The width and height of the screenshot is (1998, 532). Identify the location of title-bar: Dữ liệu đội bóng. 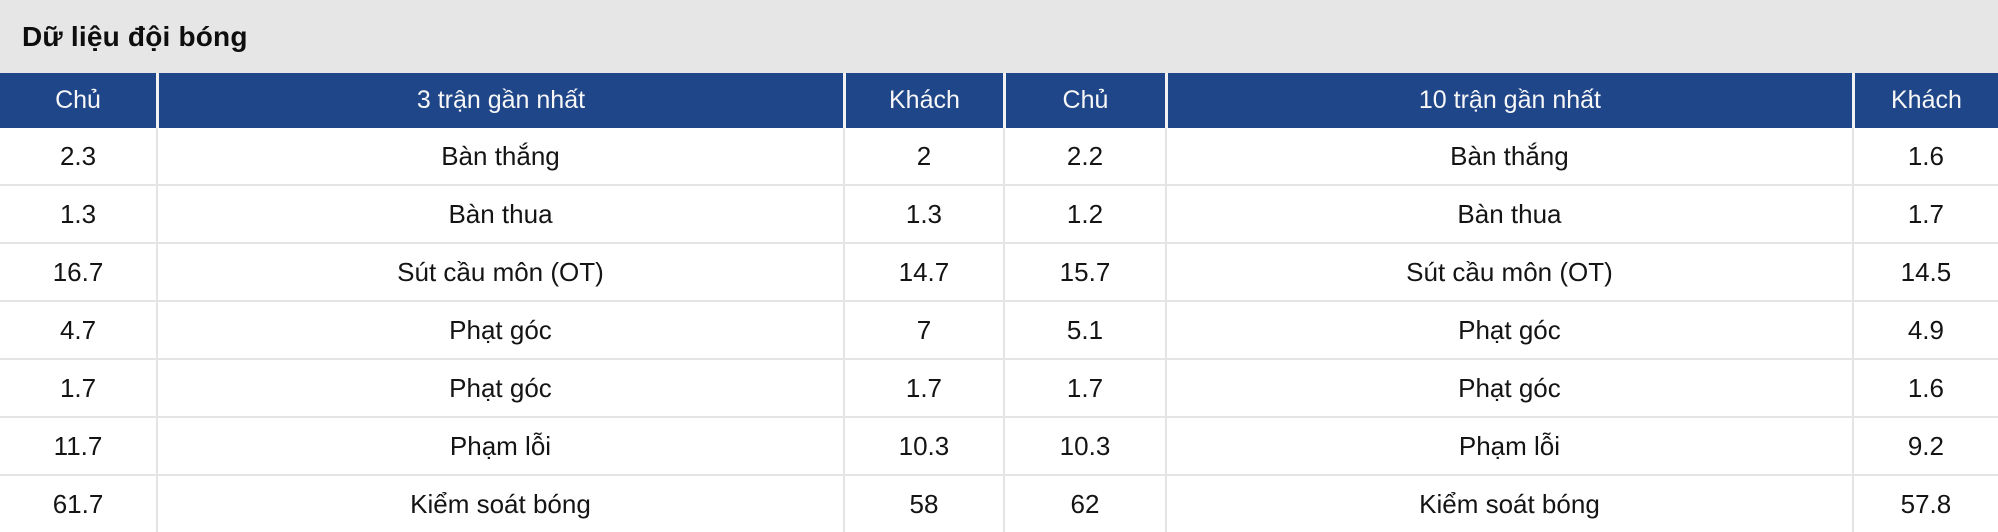
(999, 36).